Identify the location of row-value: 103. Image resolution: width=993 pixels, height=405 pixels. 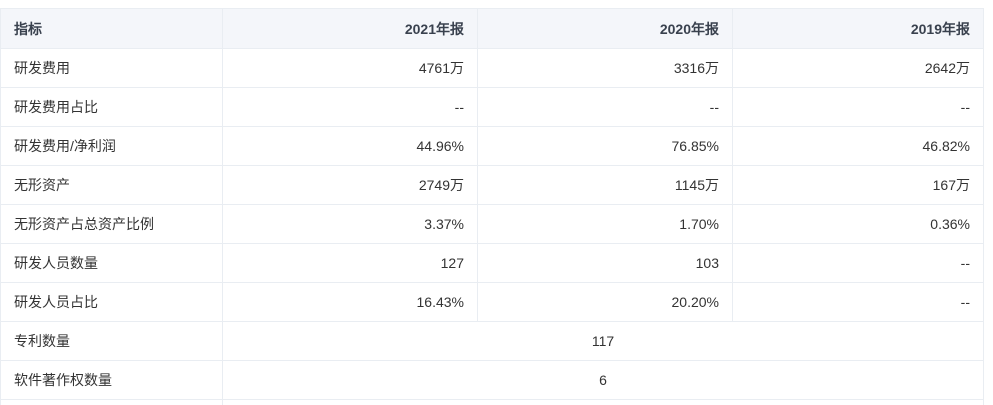
(605, 263).